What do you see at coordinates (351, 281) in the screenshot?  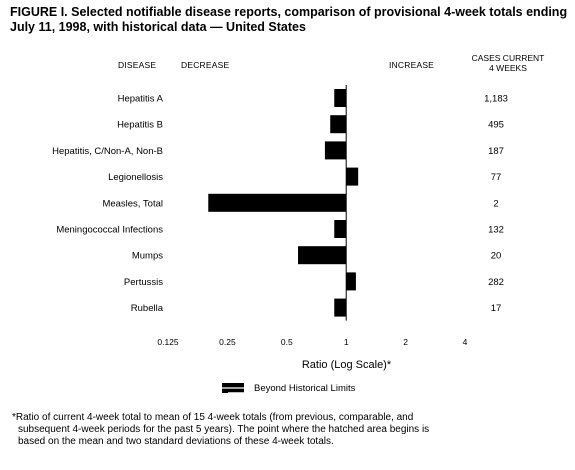 I see `bar-pertussis` at bounding box center [351, 281].